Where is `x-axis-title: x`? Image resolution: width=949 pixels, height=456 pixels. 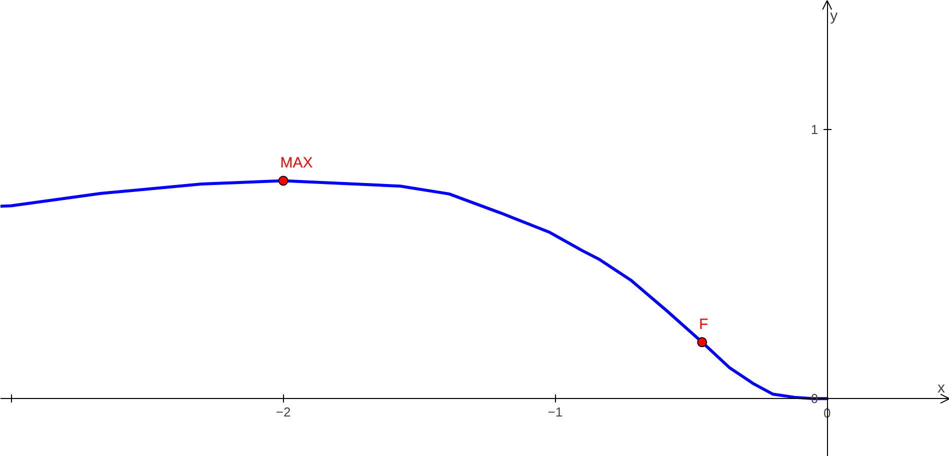 x-axis-title: x is located at coordinates (942, 388).